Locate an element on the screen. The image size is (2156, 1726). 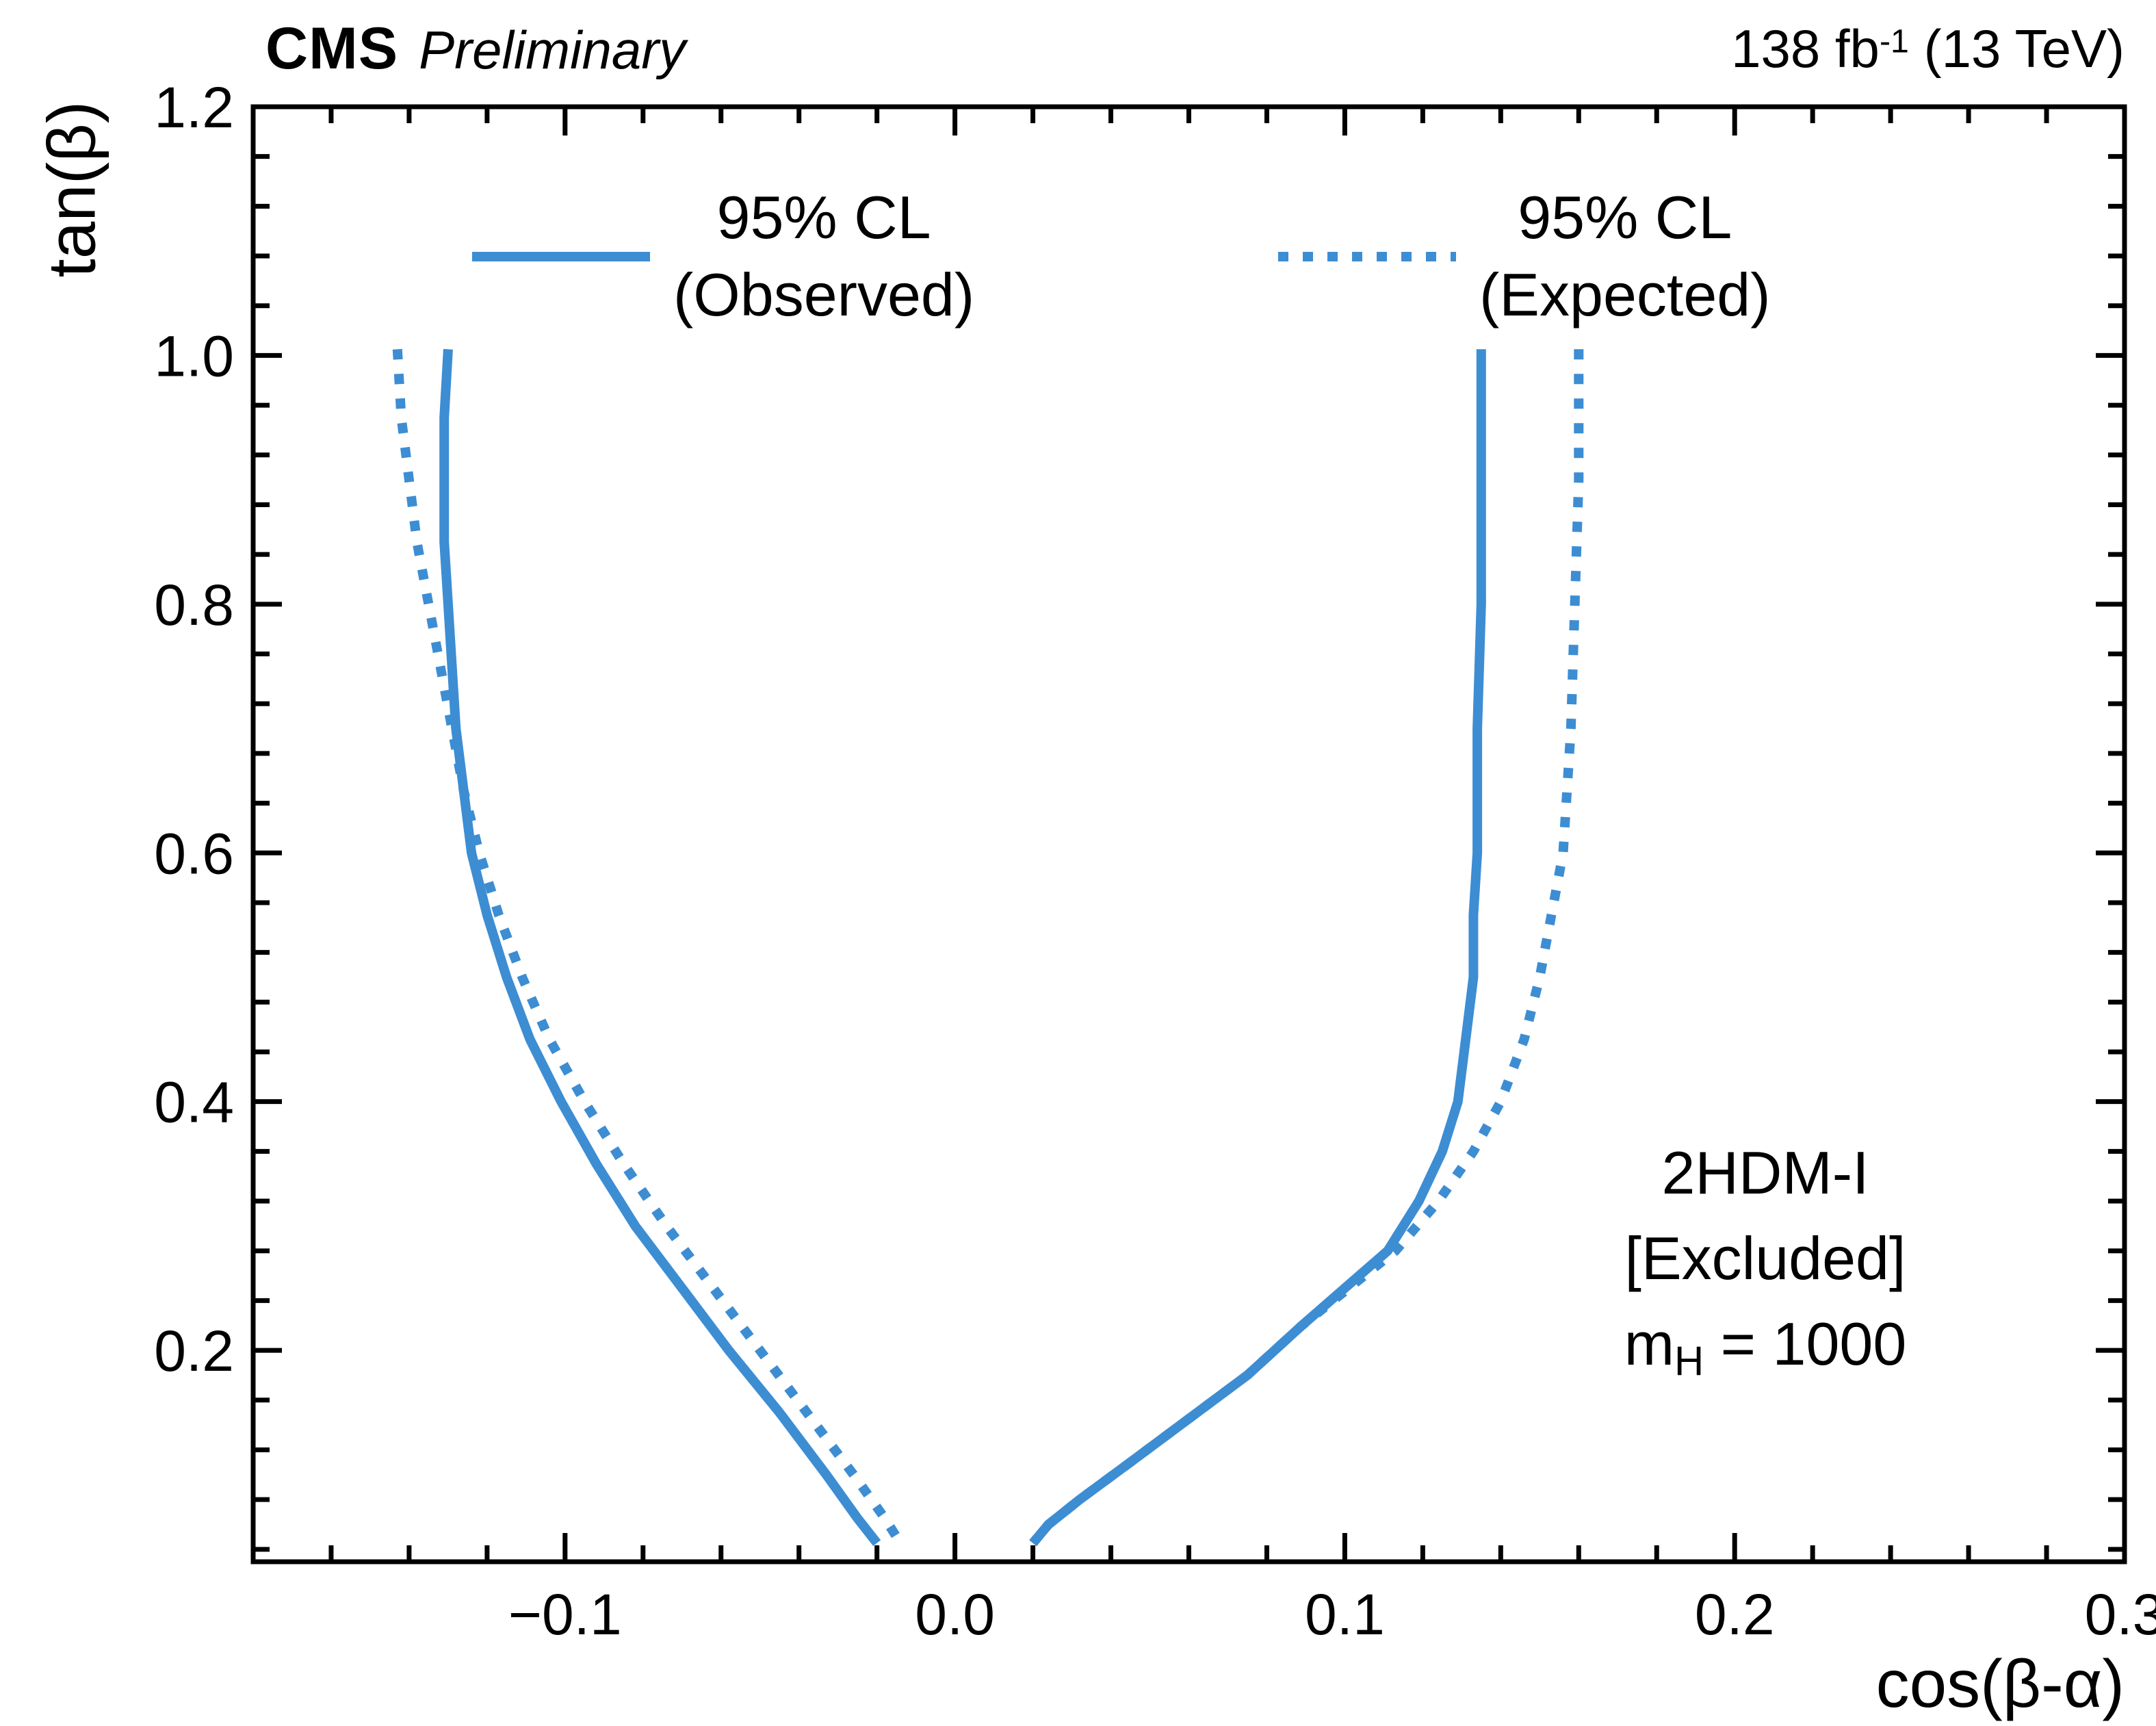
legend-entry-expected: 95% CL (Expected) is located at coordinates (1524, 256).